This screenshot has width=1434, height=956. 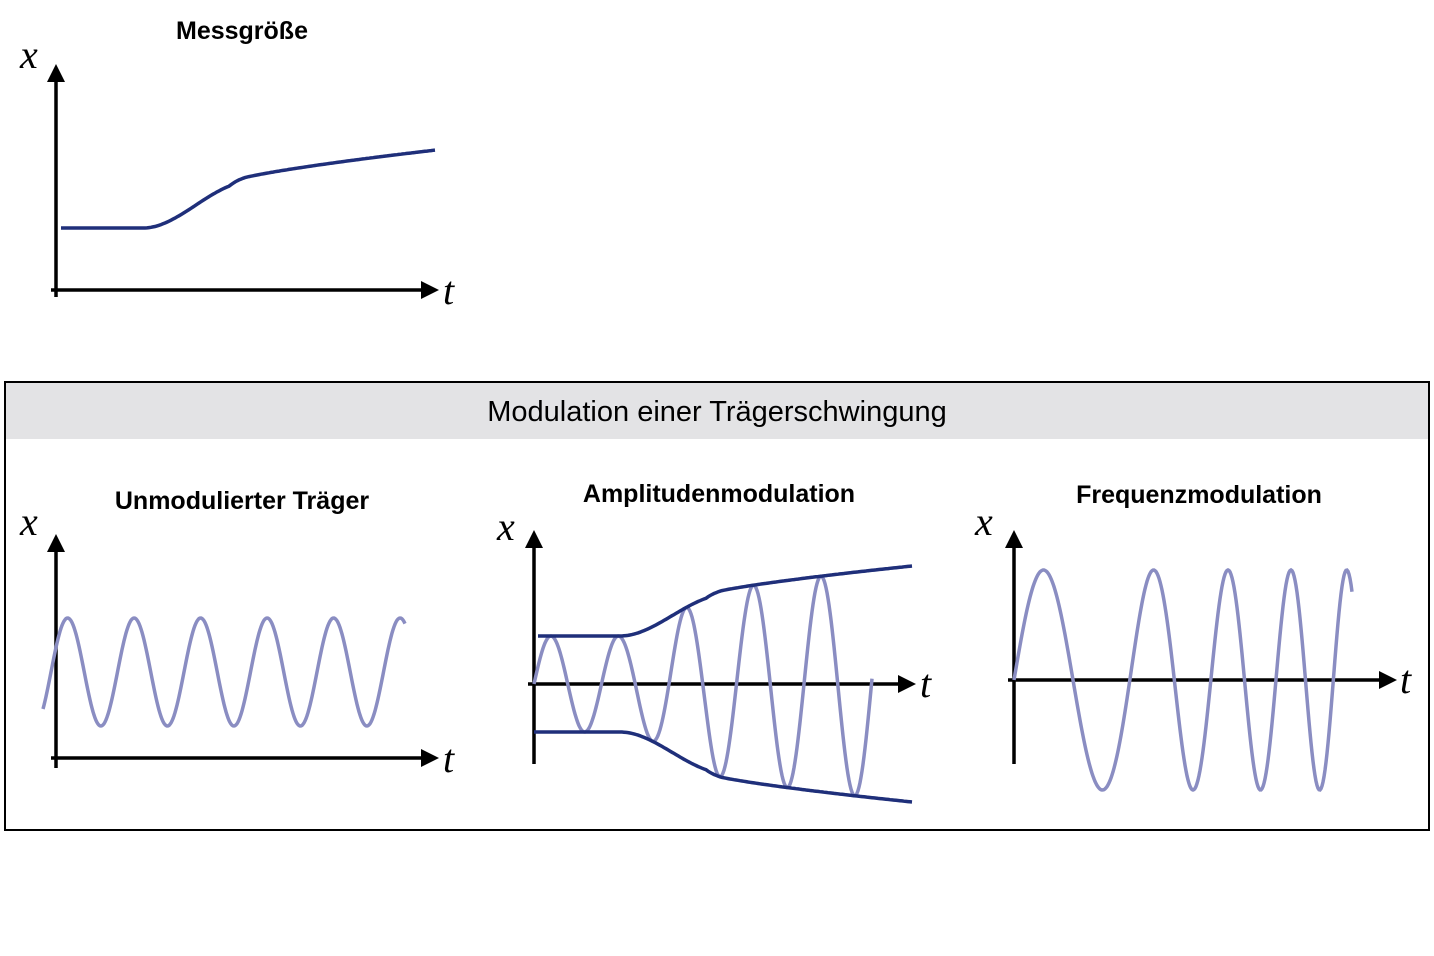 I want to click on am-y-label: x, so click(x=505, y=526).